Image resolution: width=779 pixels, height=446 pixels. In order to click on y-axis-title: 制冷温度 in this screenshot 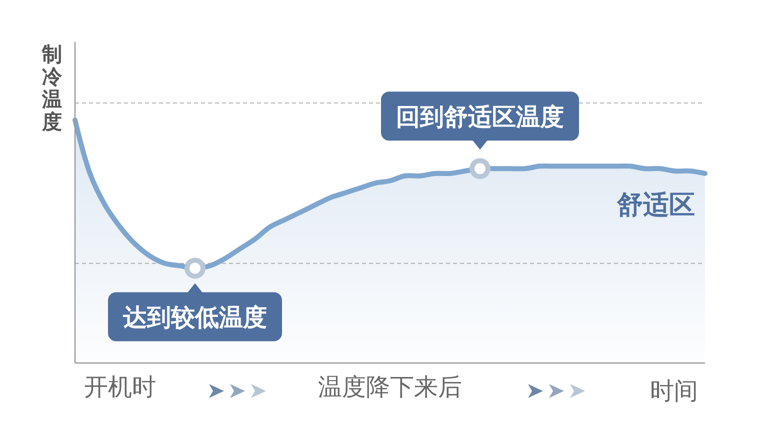, I will do `click(52, 88)`.